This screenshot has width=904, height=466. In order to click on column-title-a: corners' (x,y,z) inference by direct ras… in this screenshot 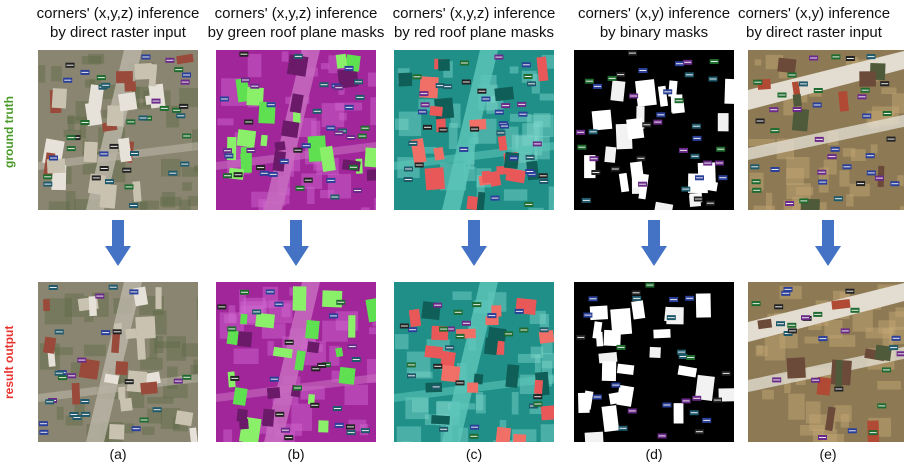, I will do `click(118, 23)`.